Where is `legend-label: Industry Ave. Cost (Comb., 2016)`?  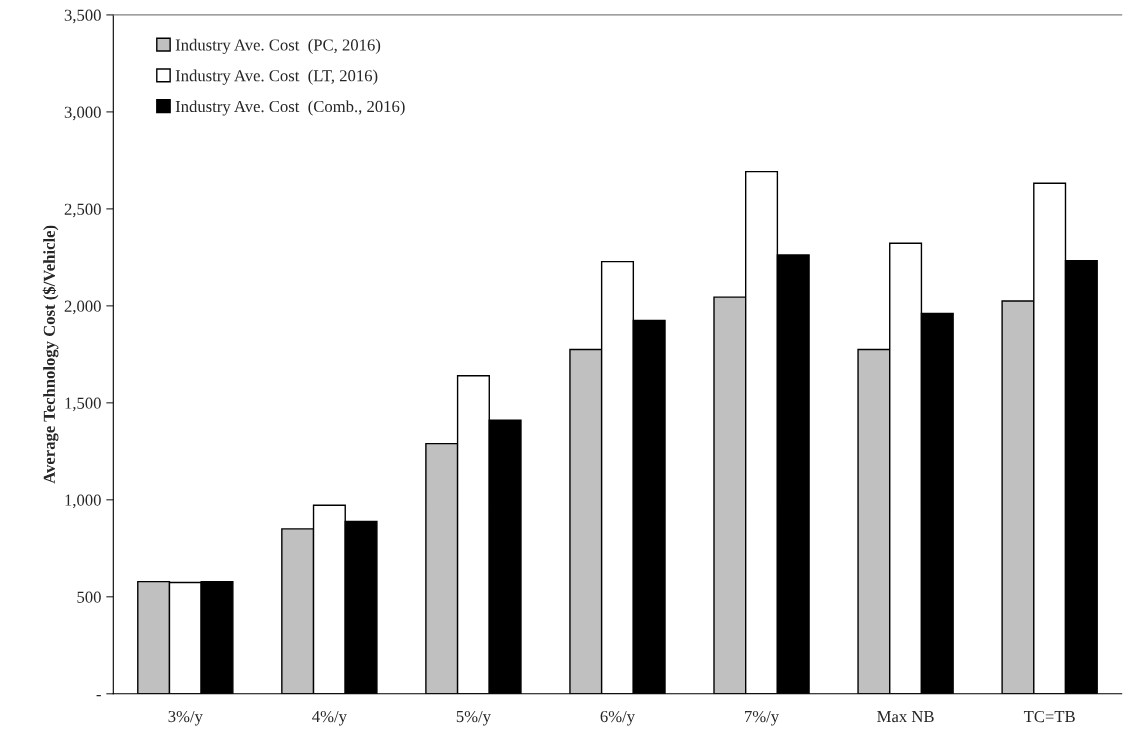
legend-label: Industry Ave. Cost (Comb., 2016) is located at coordinates (290, 108).